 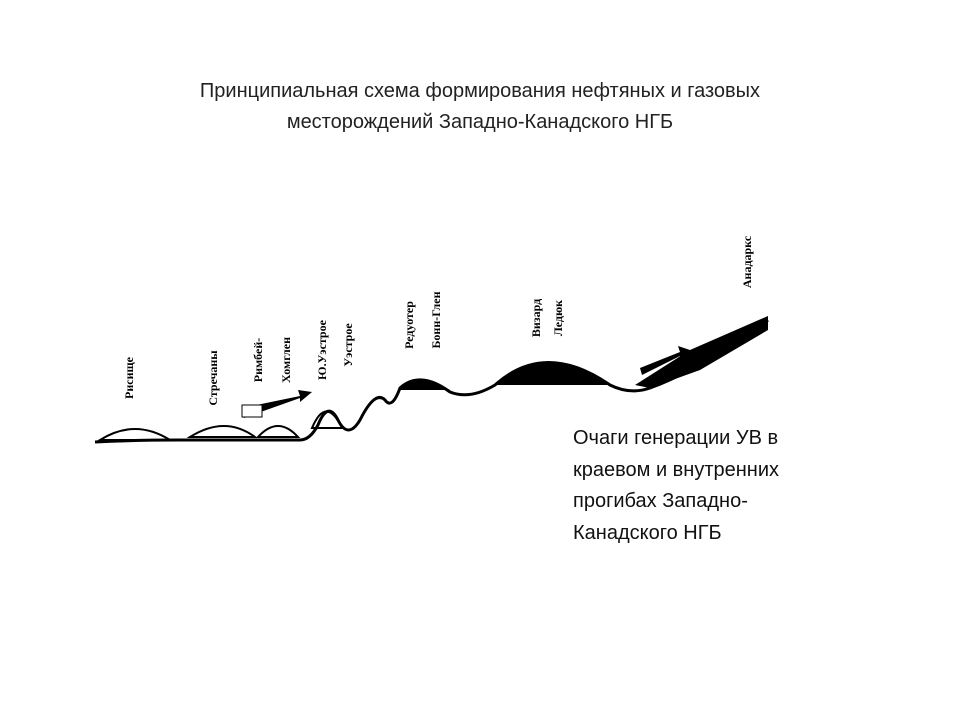 What do you see at coordinates (252, 411) in the screenshot?
I see `arrow-tail` at bounding box center [252, 411].